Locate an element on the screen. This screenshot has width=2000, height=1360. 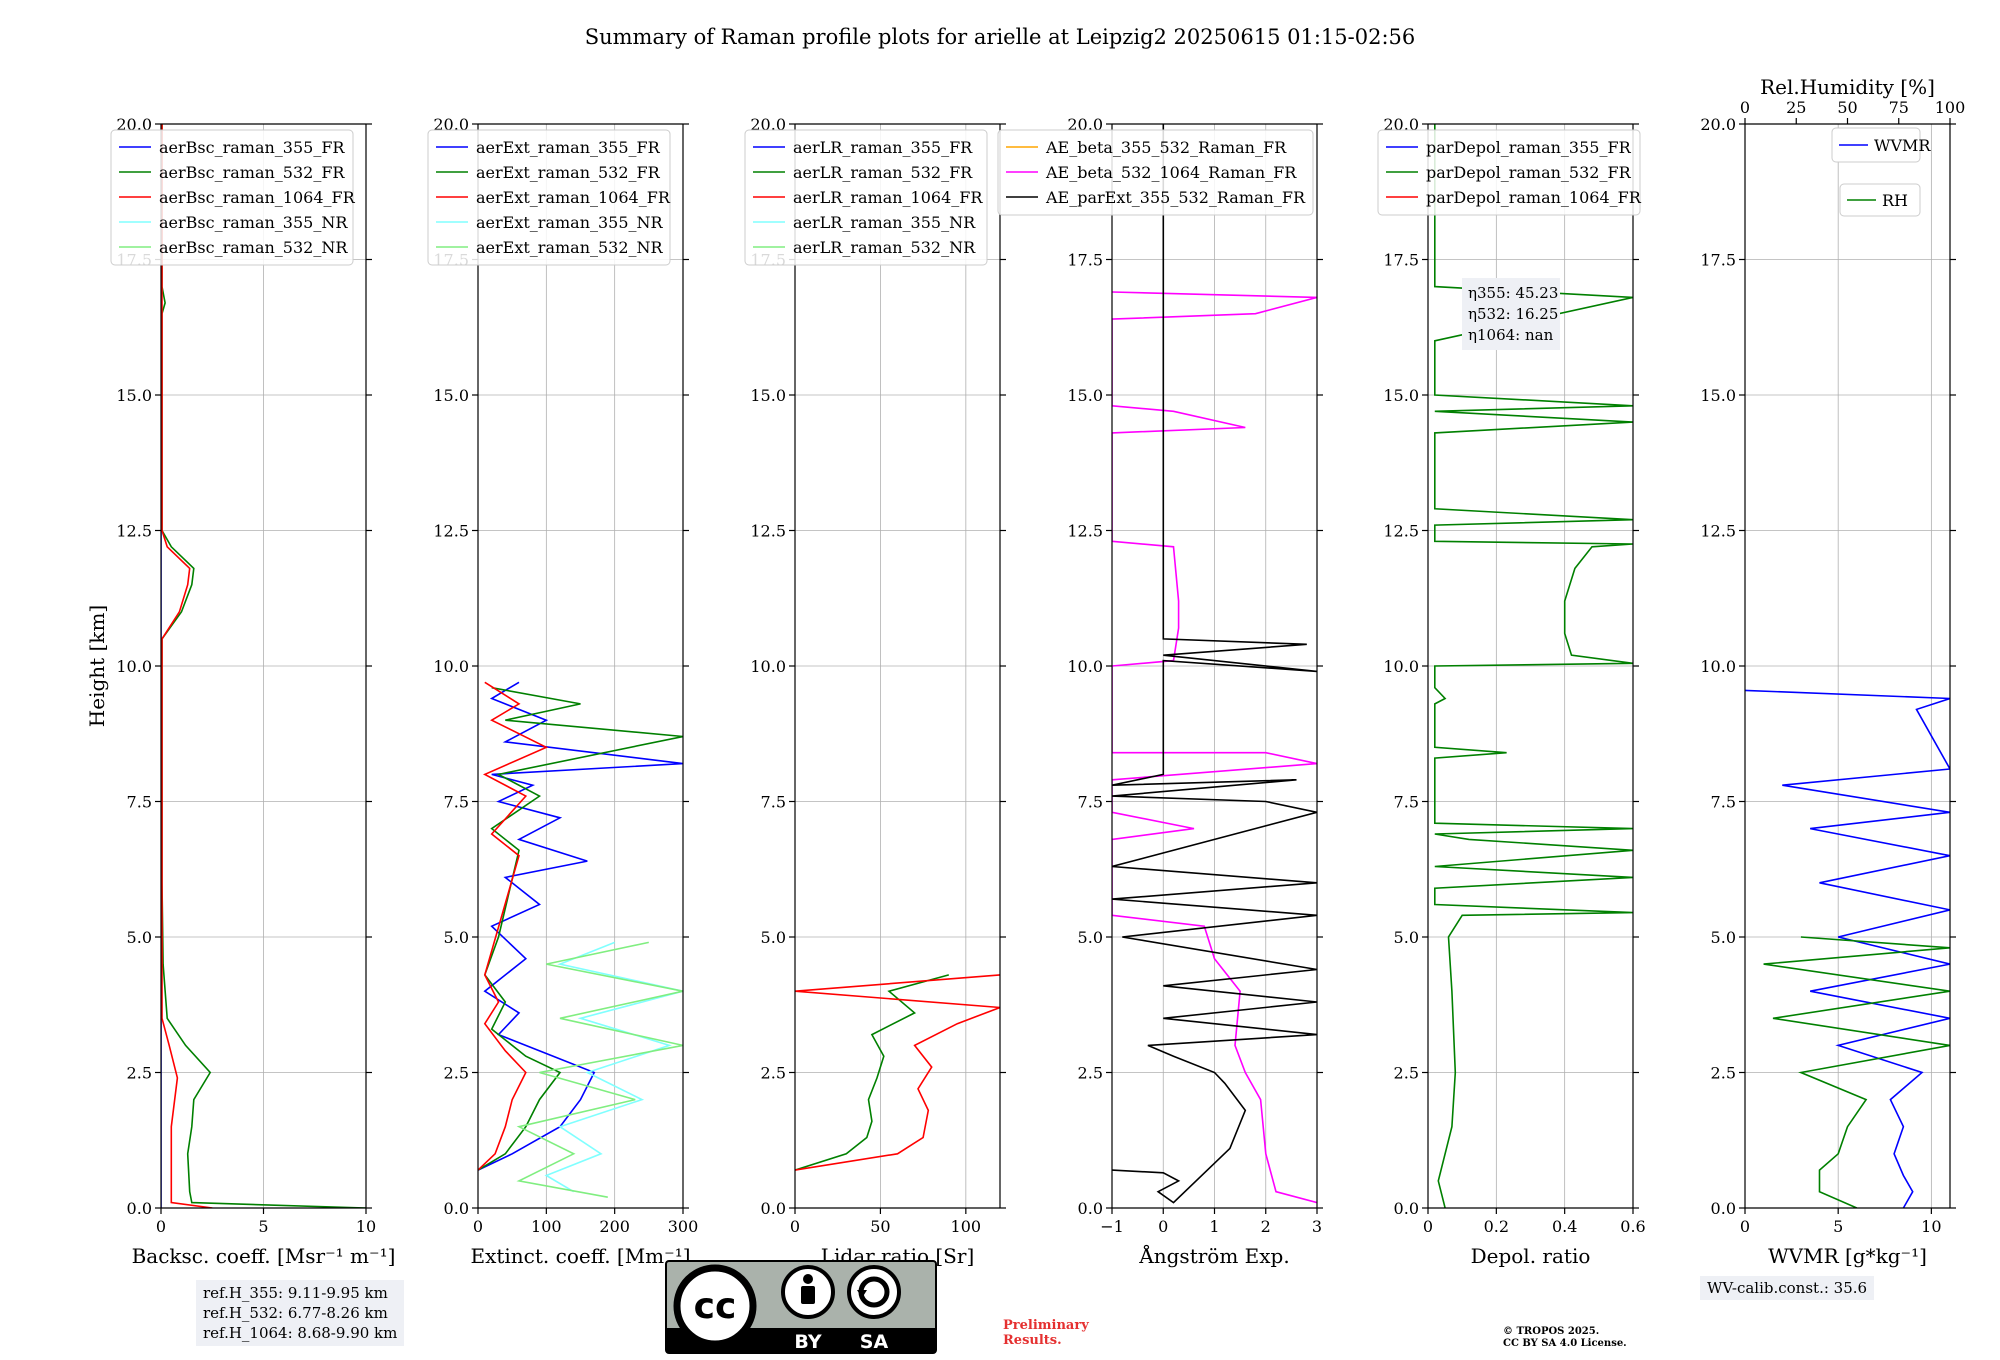
series-line-parDepol_raman_532_FR is located at coordinates (1533, 666).